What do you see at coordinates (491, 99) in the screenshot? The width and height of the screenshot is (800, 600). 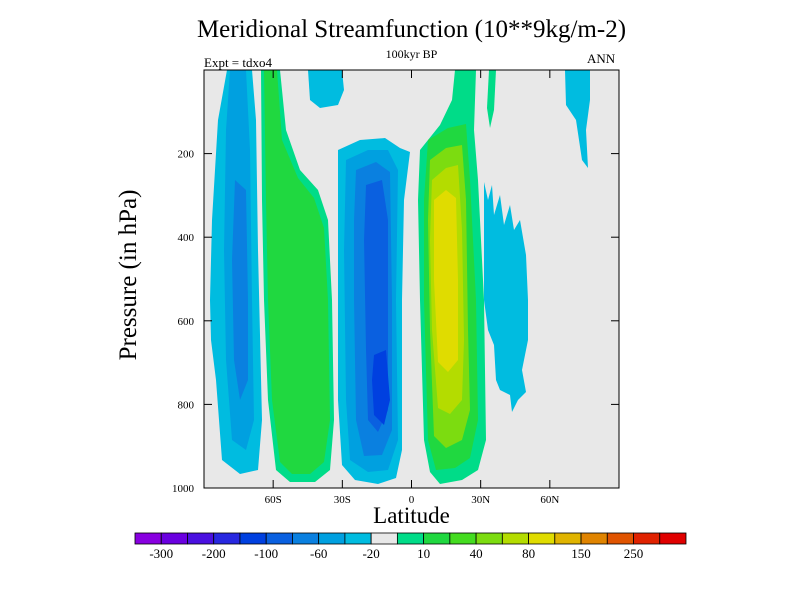 I see `contour-n-upper-pos` at bounding box center [491, 99].